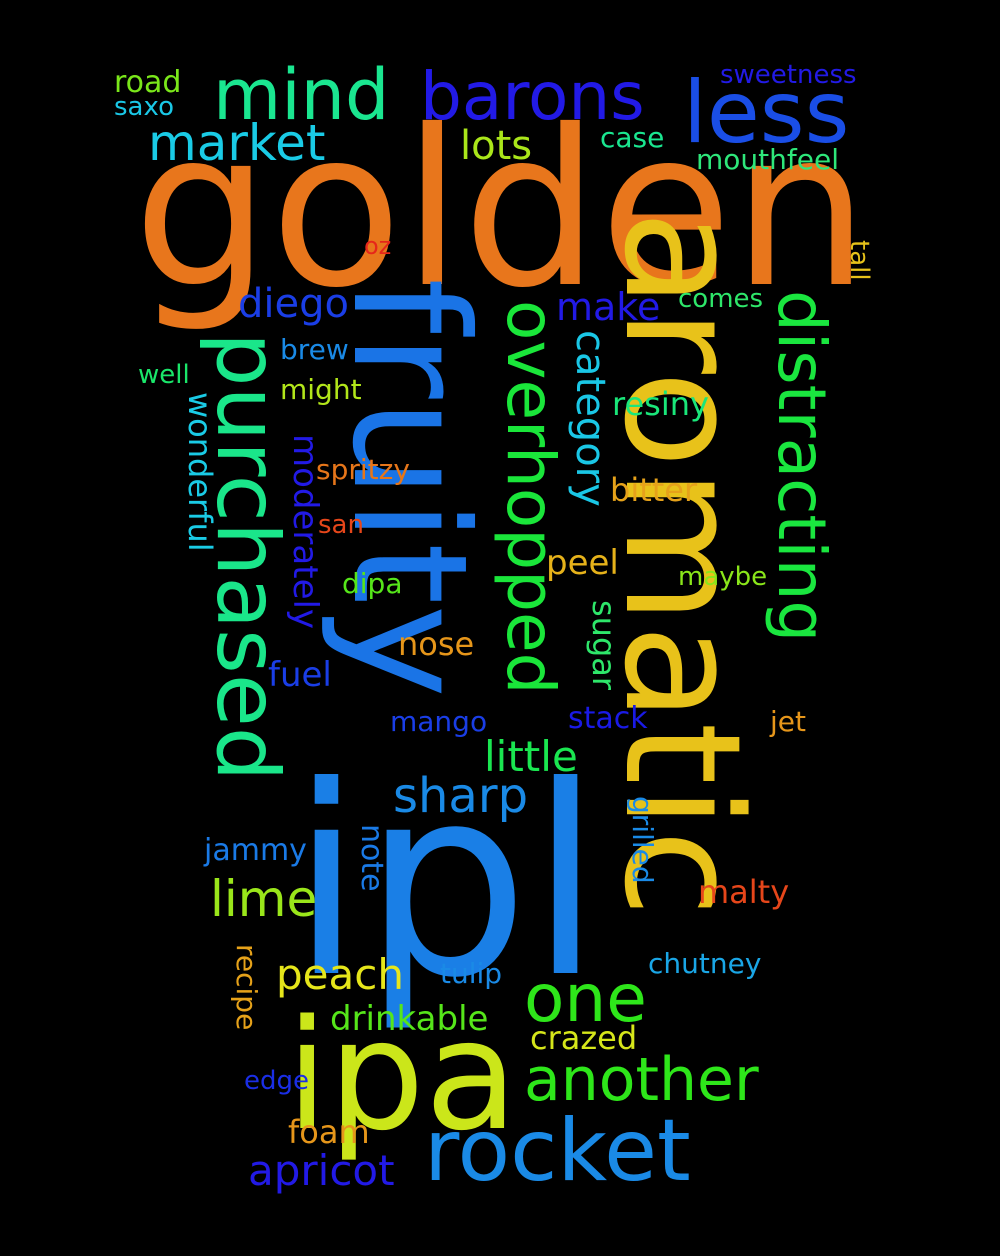 The image size is (1000, 1256). What do you see at coordinates (801, 466) in the screenshot?
I see `word-distracting: distracting` at bounding box center [801, 466].